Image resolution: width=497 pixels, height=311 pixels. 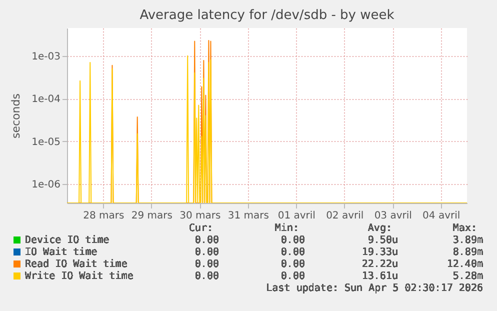 I want to click on y-tick-label: 1e-03, so click(x=46, y=56).